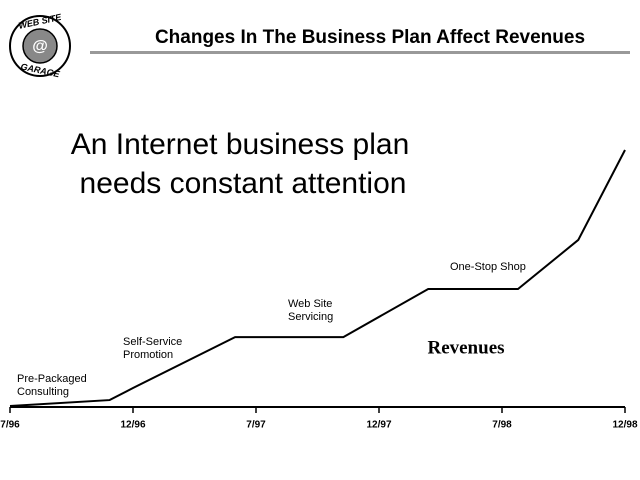  Describe the element at coordinates (10, 425) in the screenshot. I see `x-tick-label: 7/96` at that location.